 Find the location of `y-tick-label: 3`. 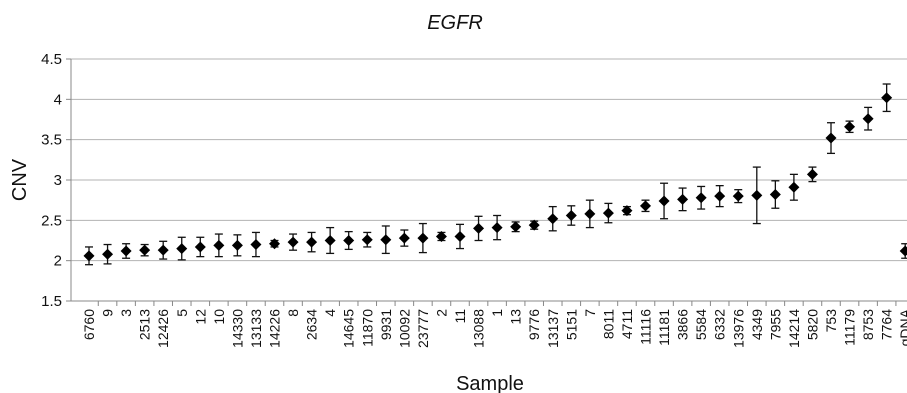

y-tick-label: 3 is located at coordinates (58, 180).